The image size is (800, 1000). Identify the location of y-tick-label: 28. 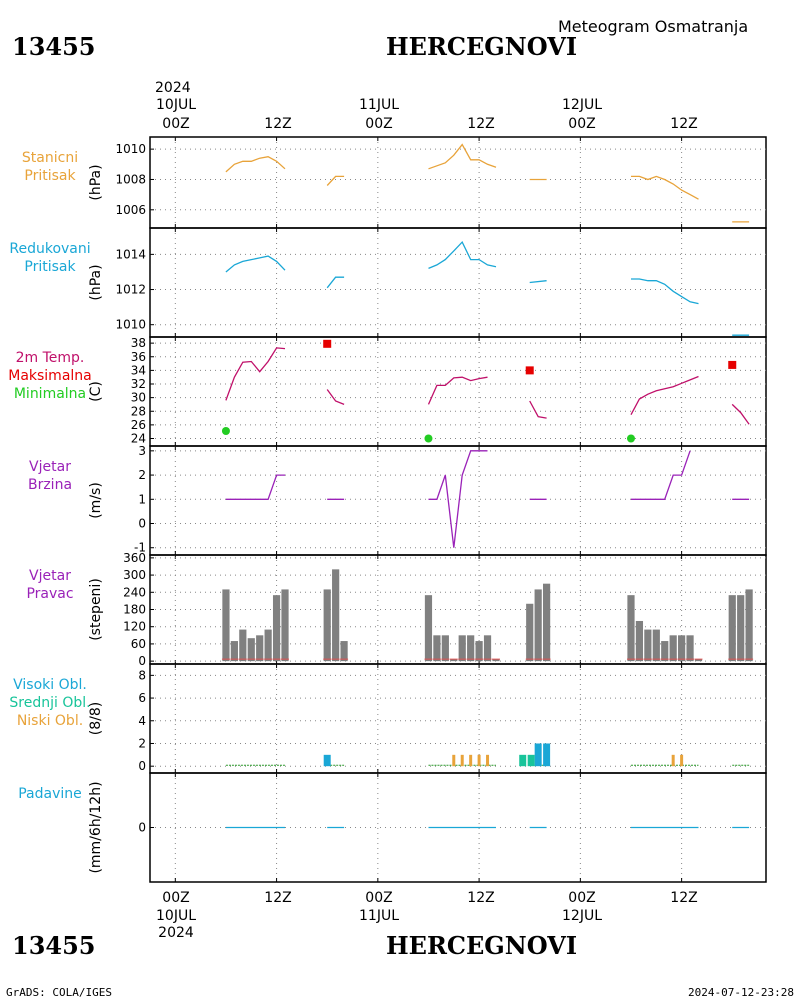
(138, 411).